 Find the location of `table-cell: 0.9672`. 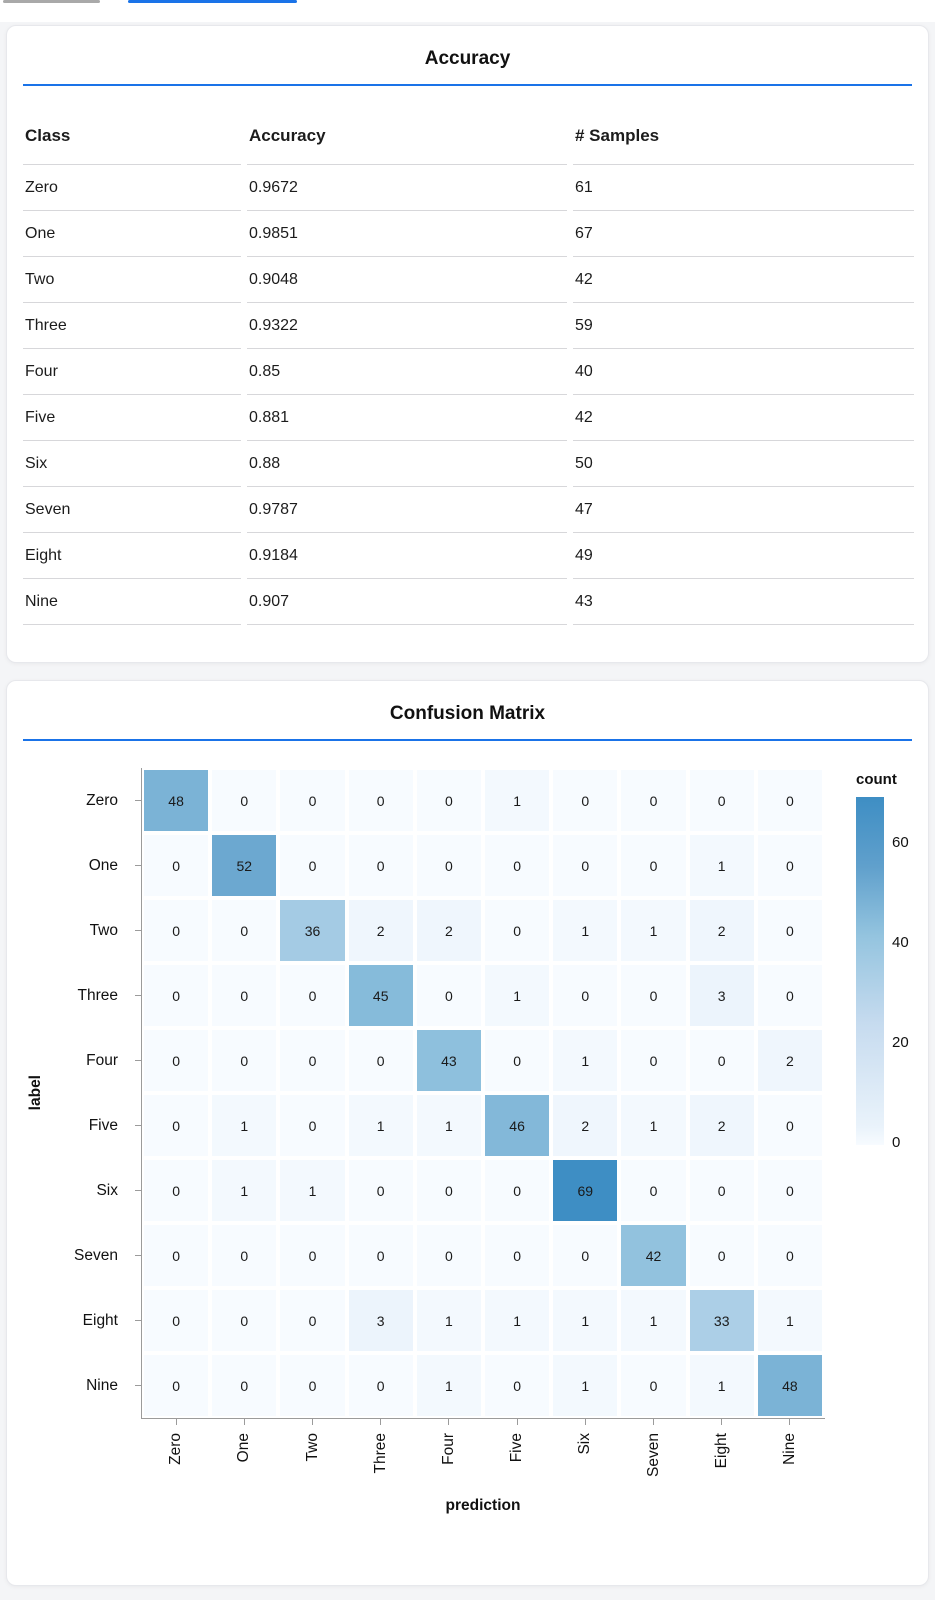

table-cell: 0.9672 is located at coordinates (407, 187).